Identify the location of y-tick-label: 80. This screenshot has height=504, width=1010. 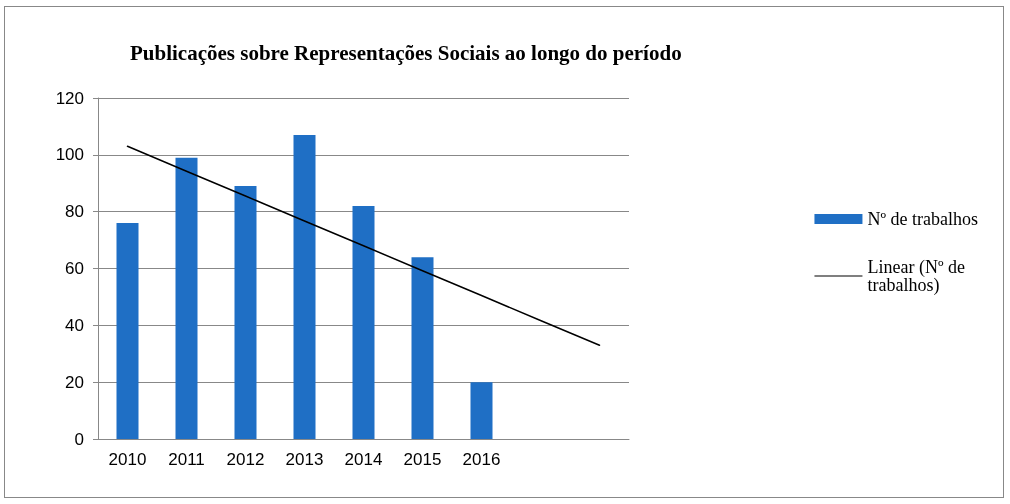
(74, 212).